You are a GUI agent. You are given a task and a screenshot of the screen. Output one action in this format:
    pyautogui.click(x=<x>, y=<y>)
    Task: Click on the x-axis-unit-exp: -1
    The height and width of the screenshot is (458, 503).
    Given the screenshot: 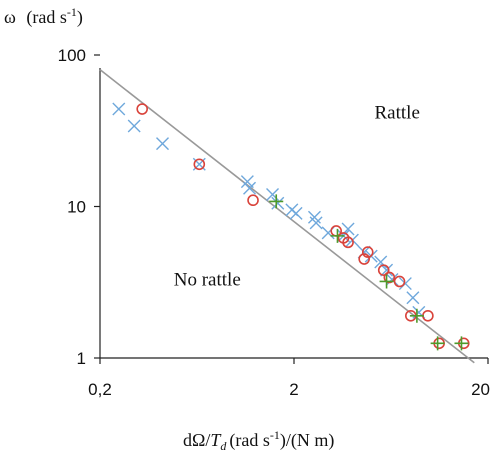 What is the action you would take?
    pyautogui.click(x=275, y=435)
    